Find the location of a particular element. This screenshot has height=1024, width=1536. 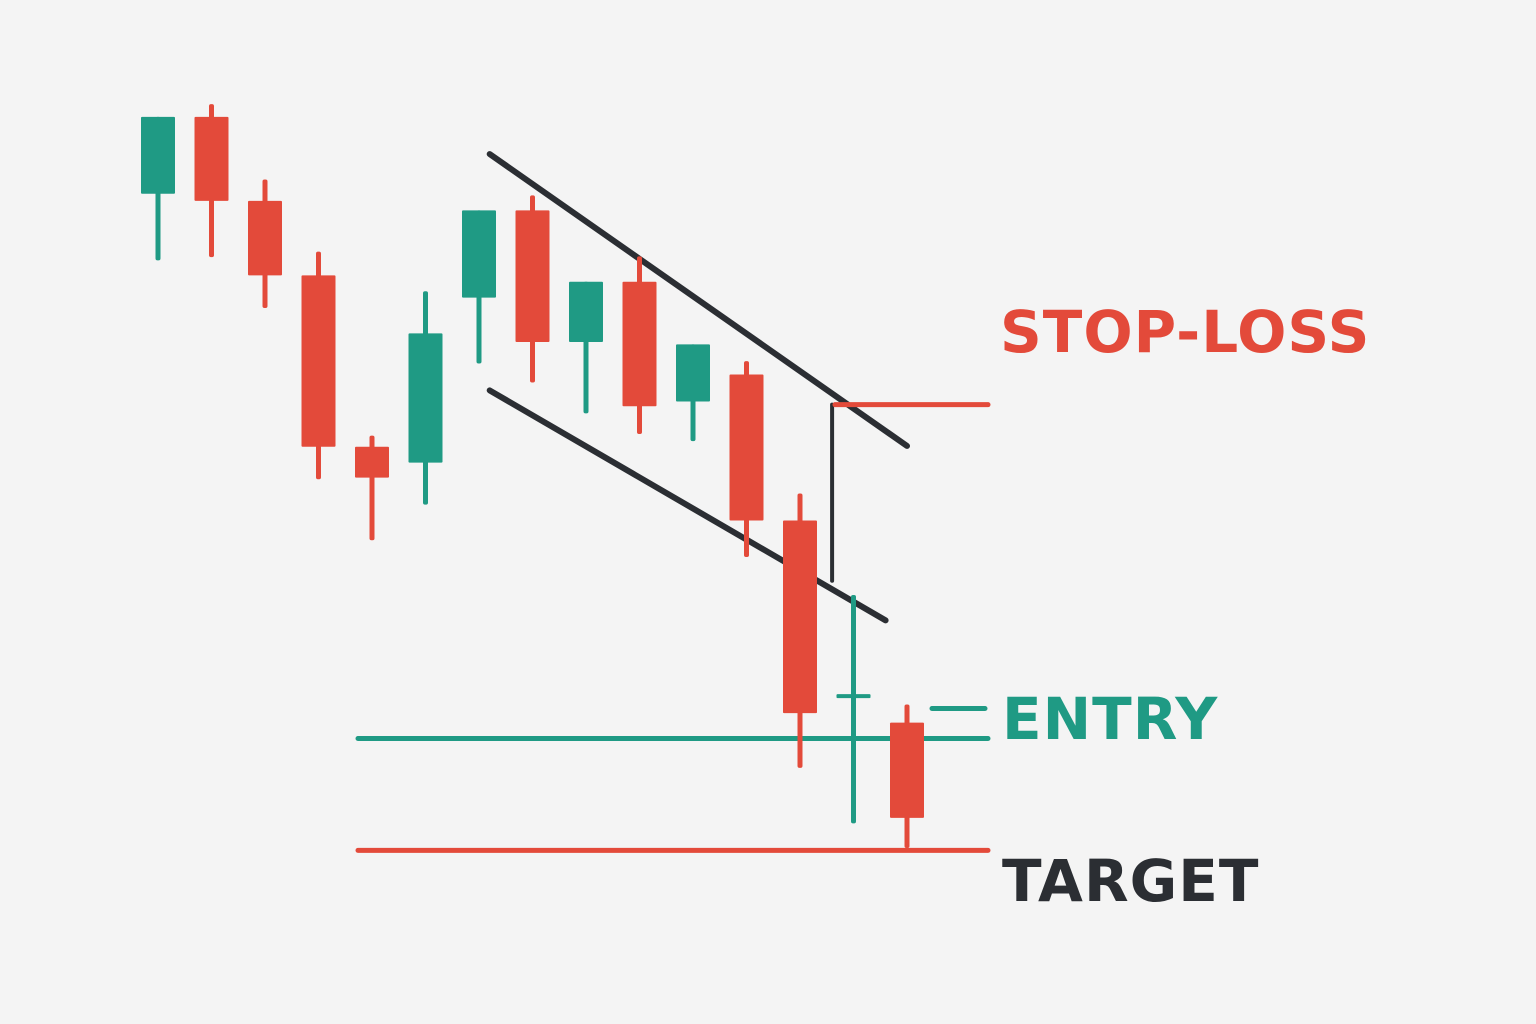

label-stop-loss: STOP-LOSS is located at coordinates (1185, 332).